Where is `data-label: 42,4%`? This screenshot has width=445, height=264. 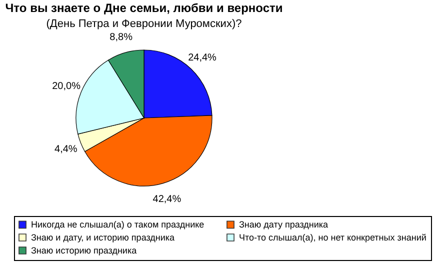
data-label: 42,4% is located at coordinates (167, 199).